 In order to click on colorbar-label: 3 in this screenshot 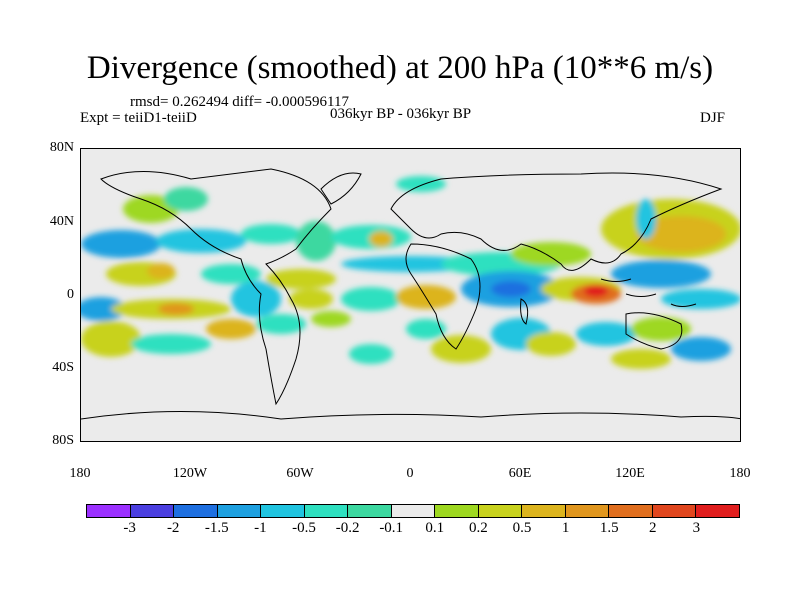, I will do `click(696, 528)`.